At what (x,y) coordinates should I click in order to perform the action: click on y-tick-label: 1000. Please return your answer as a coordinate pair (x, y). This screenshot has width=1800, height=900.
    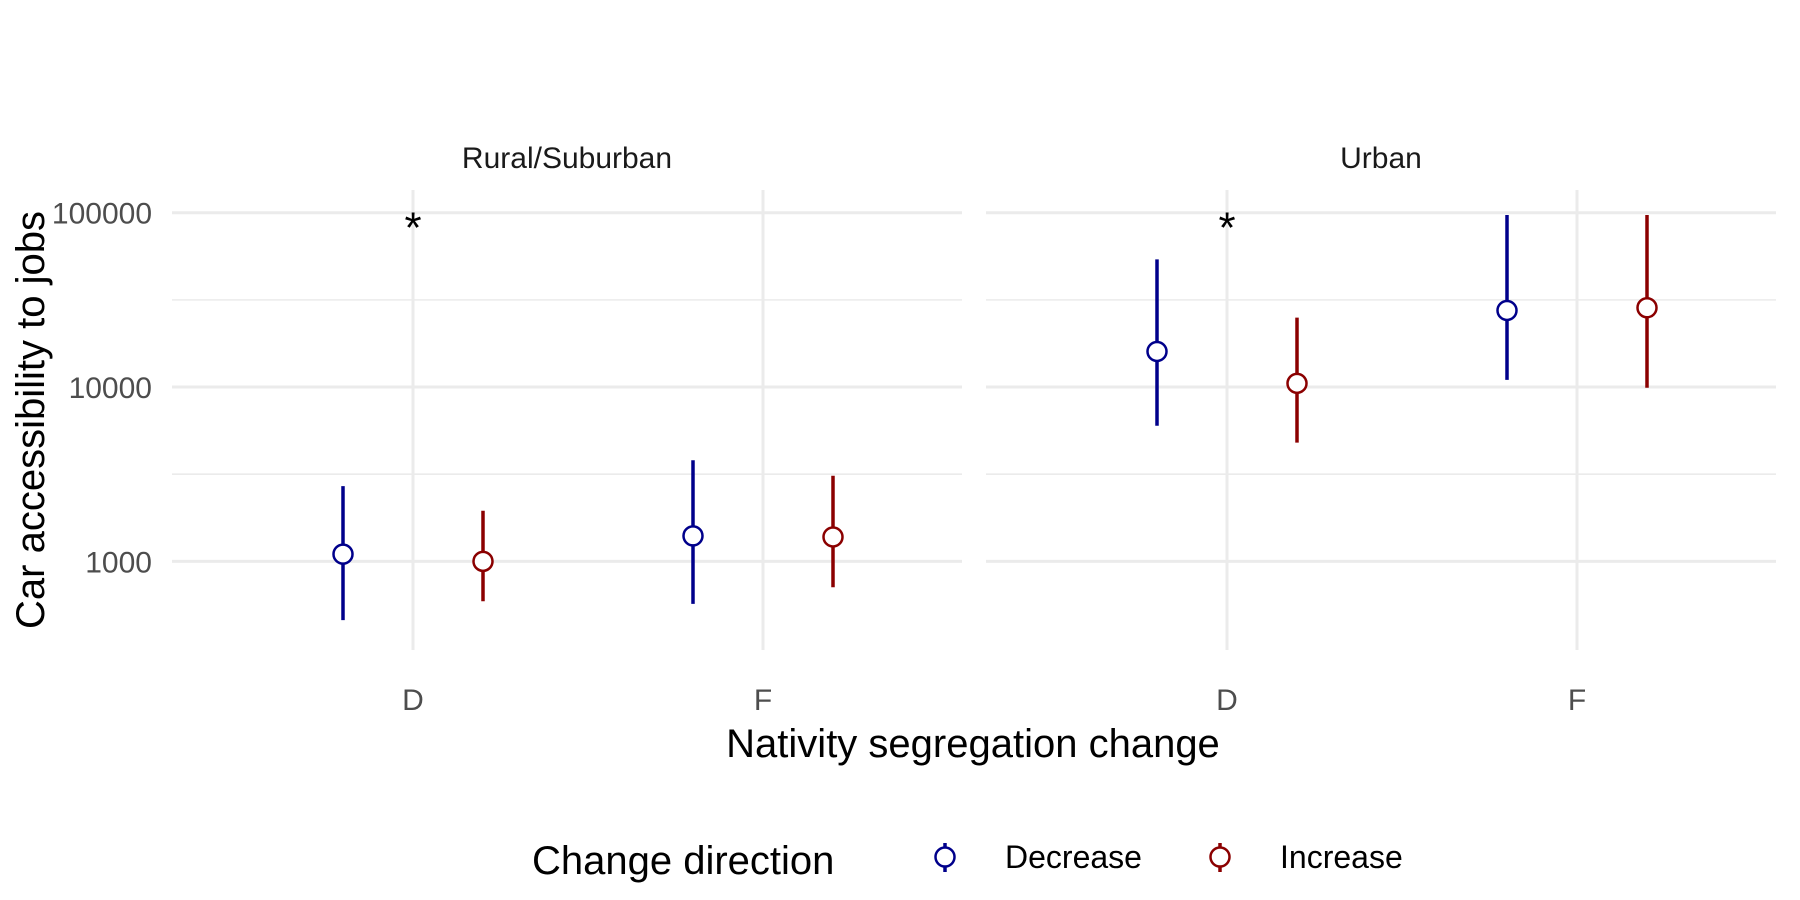
    Looking at the image, I should click on (118, 562).